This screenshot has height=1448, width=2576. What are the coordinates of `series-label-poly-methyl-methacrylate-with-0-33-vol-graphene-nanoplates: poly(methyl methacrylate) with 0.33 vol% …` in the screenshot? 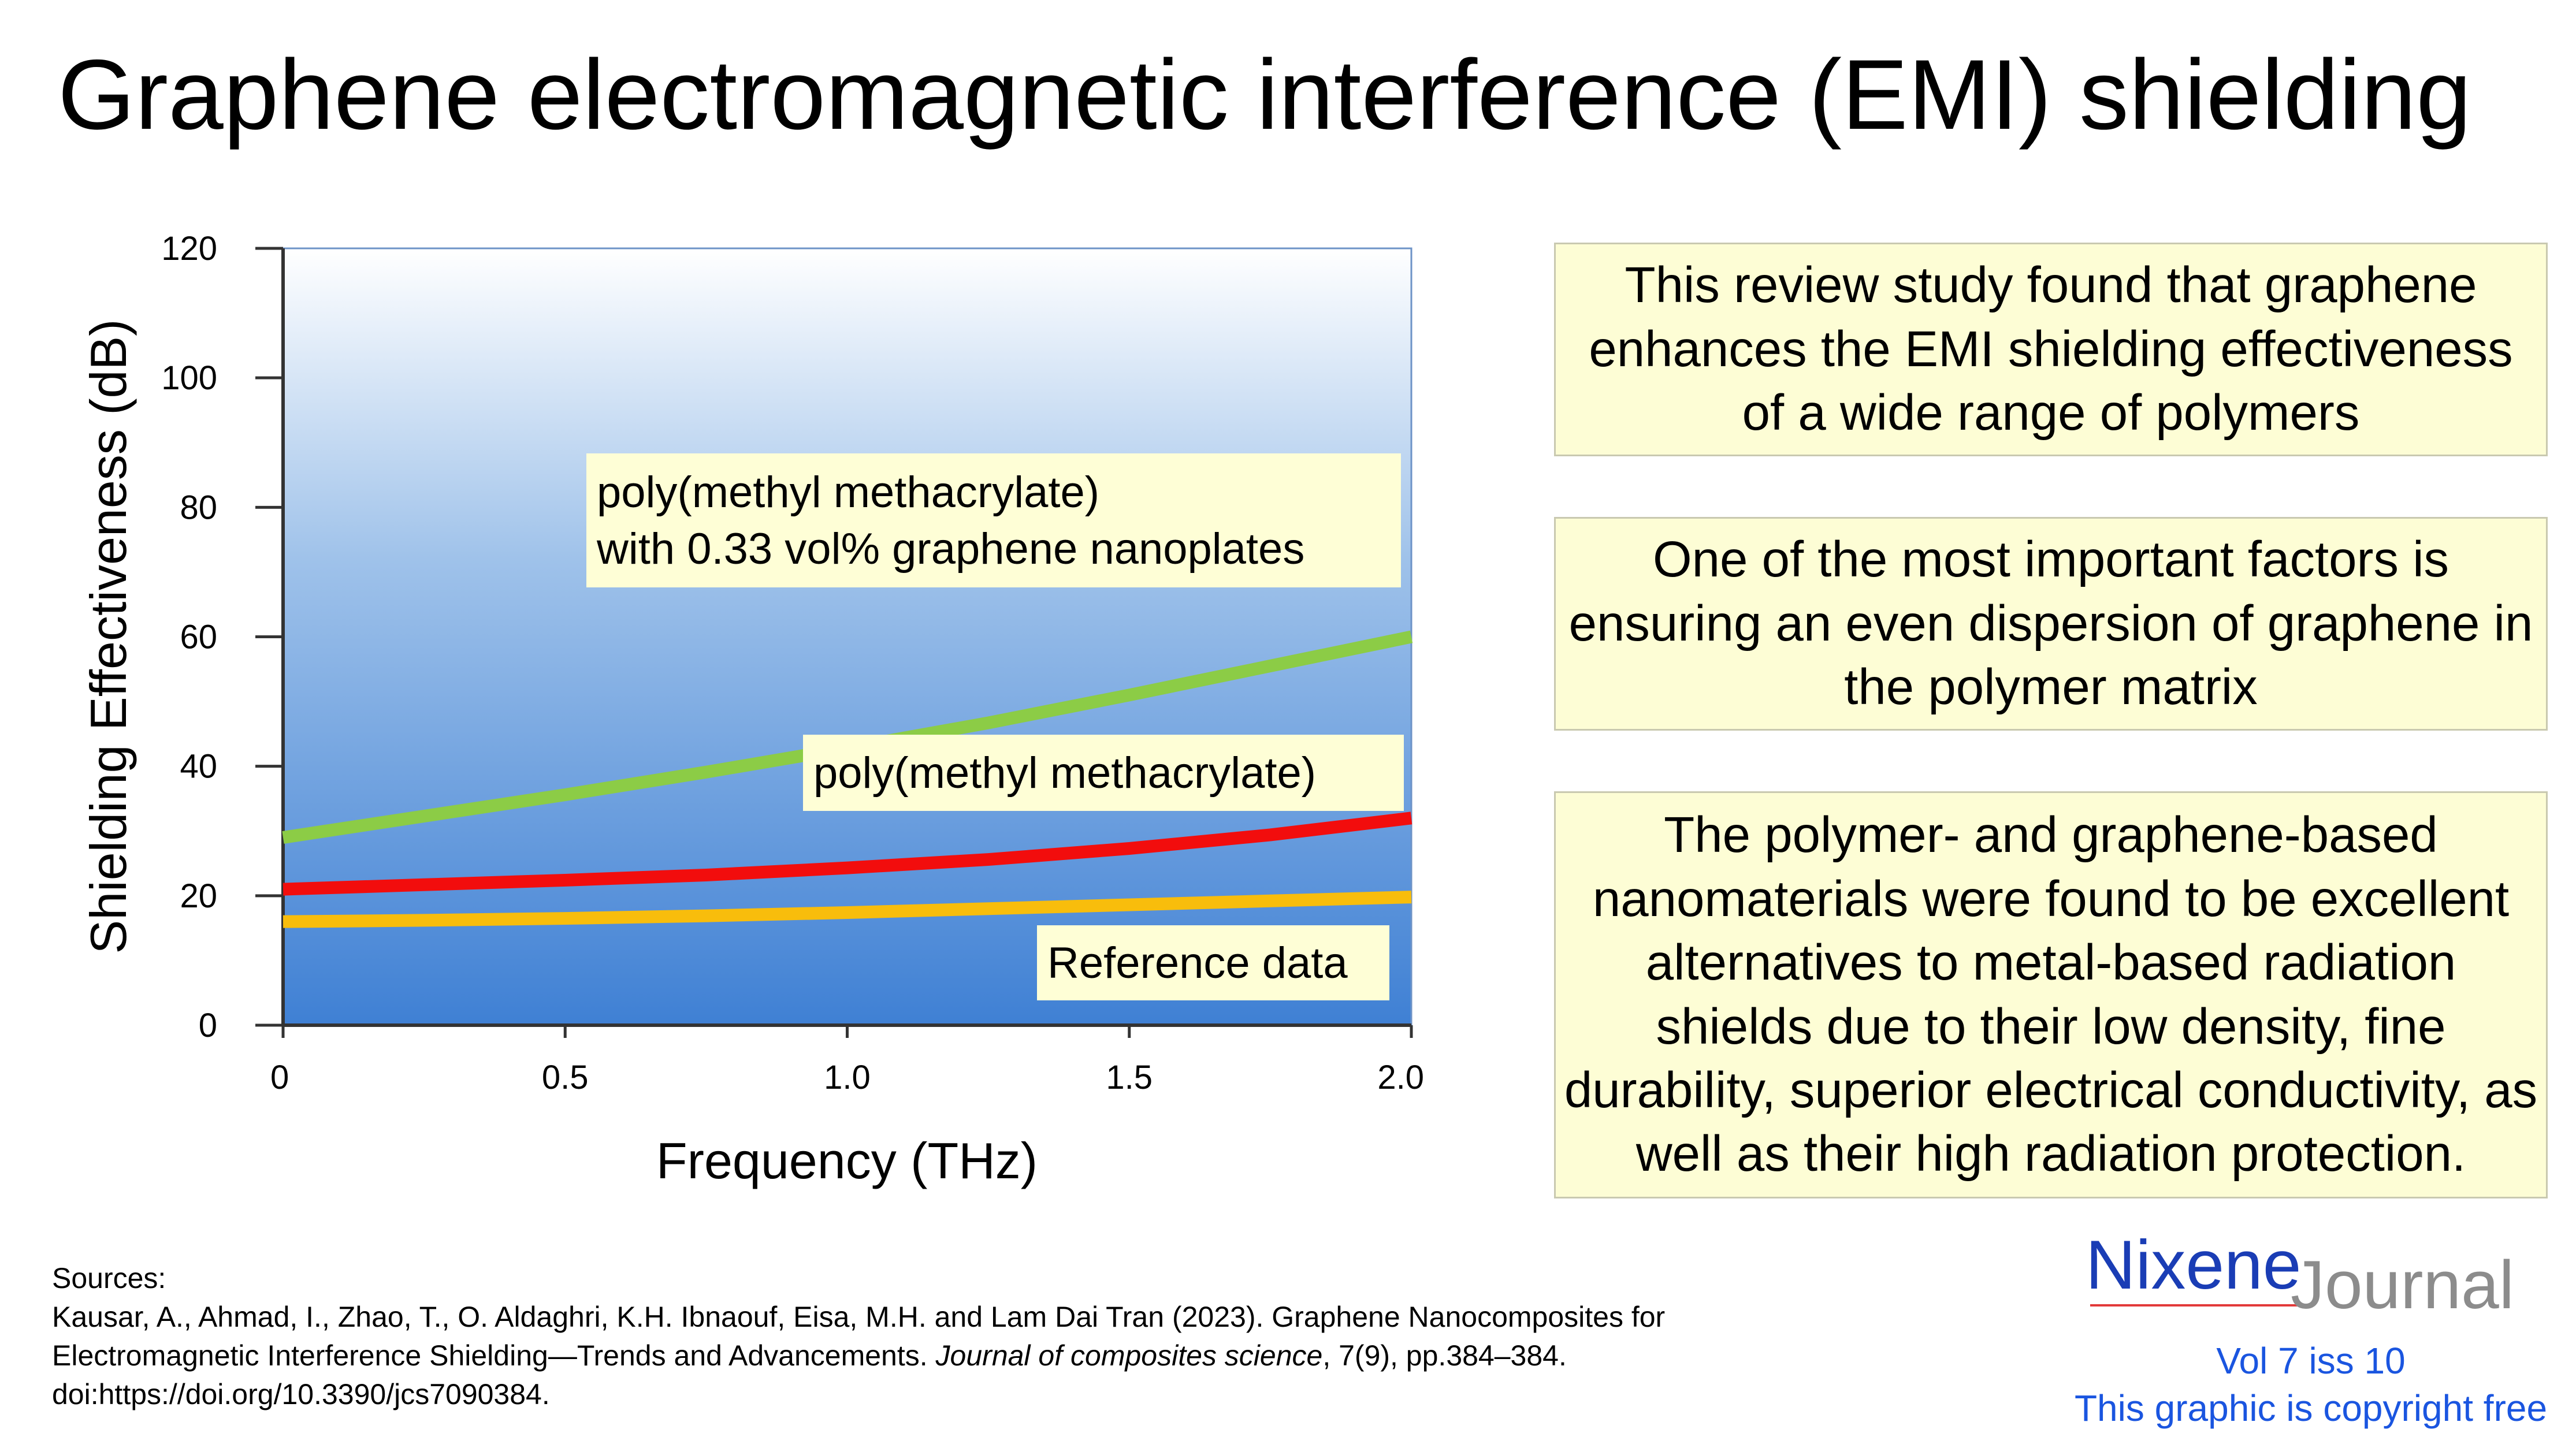 It's located at (993, 520).